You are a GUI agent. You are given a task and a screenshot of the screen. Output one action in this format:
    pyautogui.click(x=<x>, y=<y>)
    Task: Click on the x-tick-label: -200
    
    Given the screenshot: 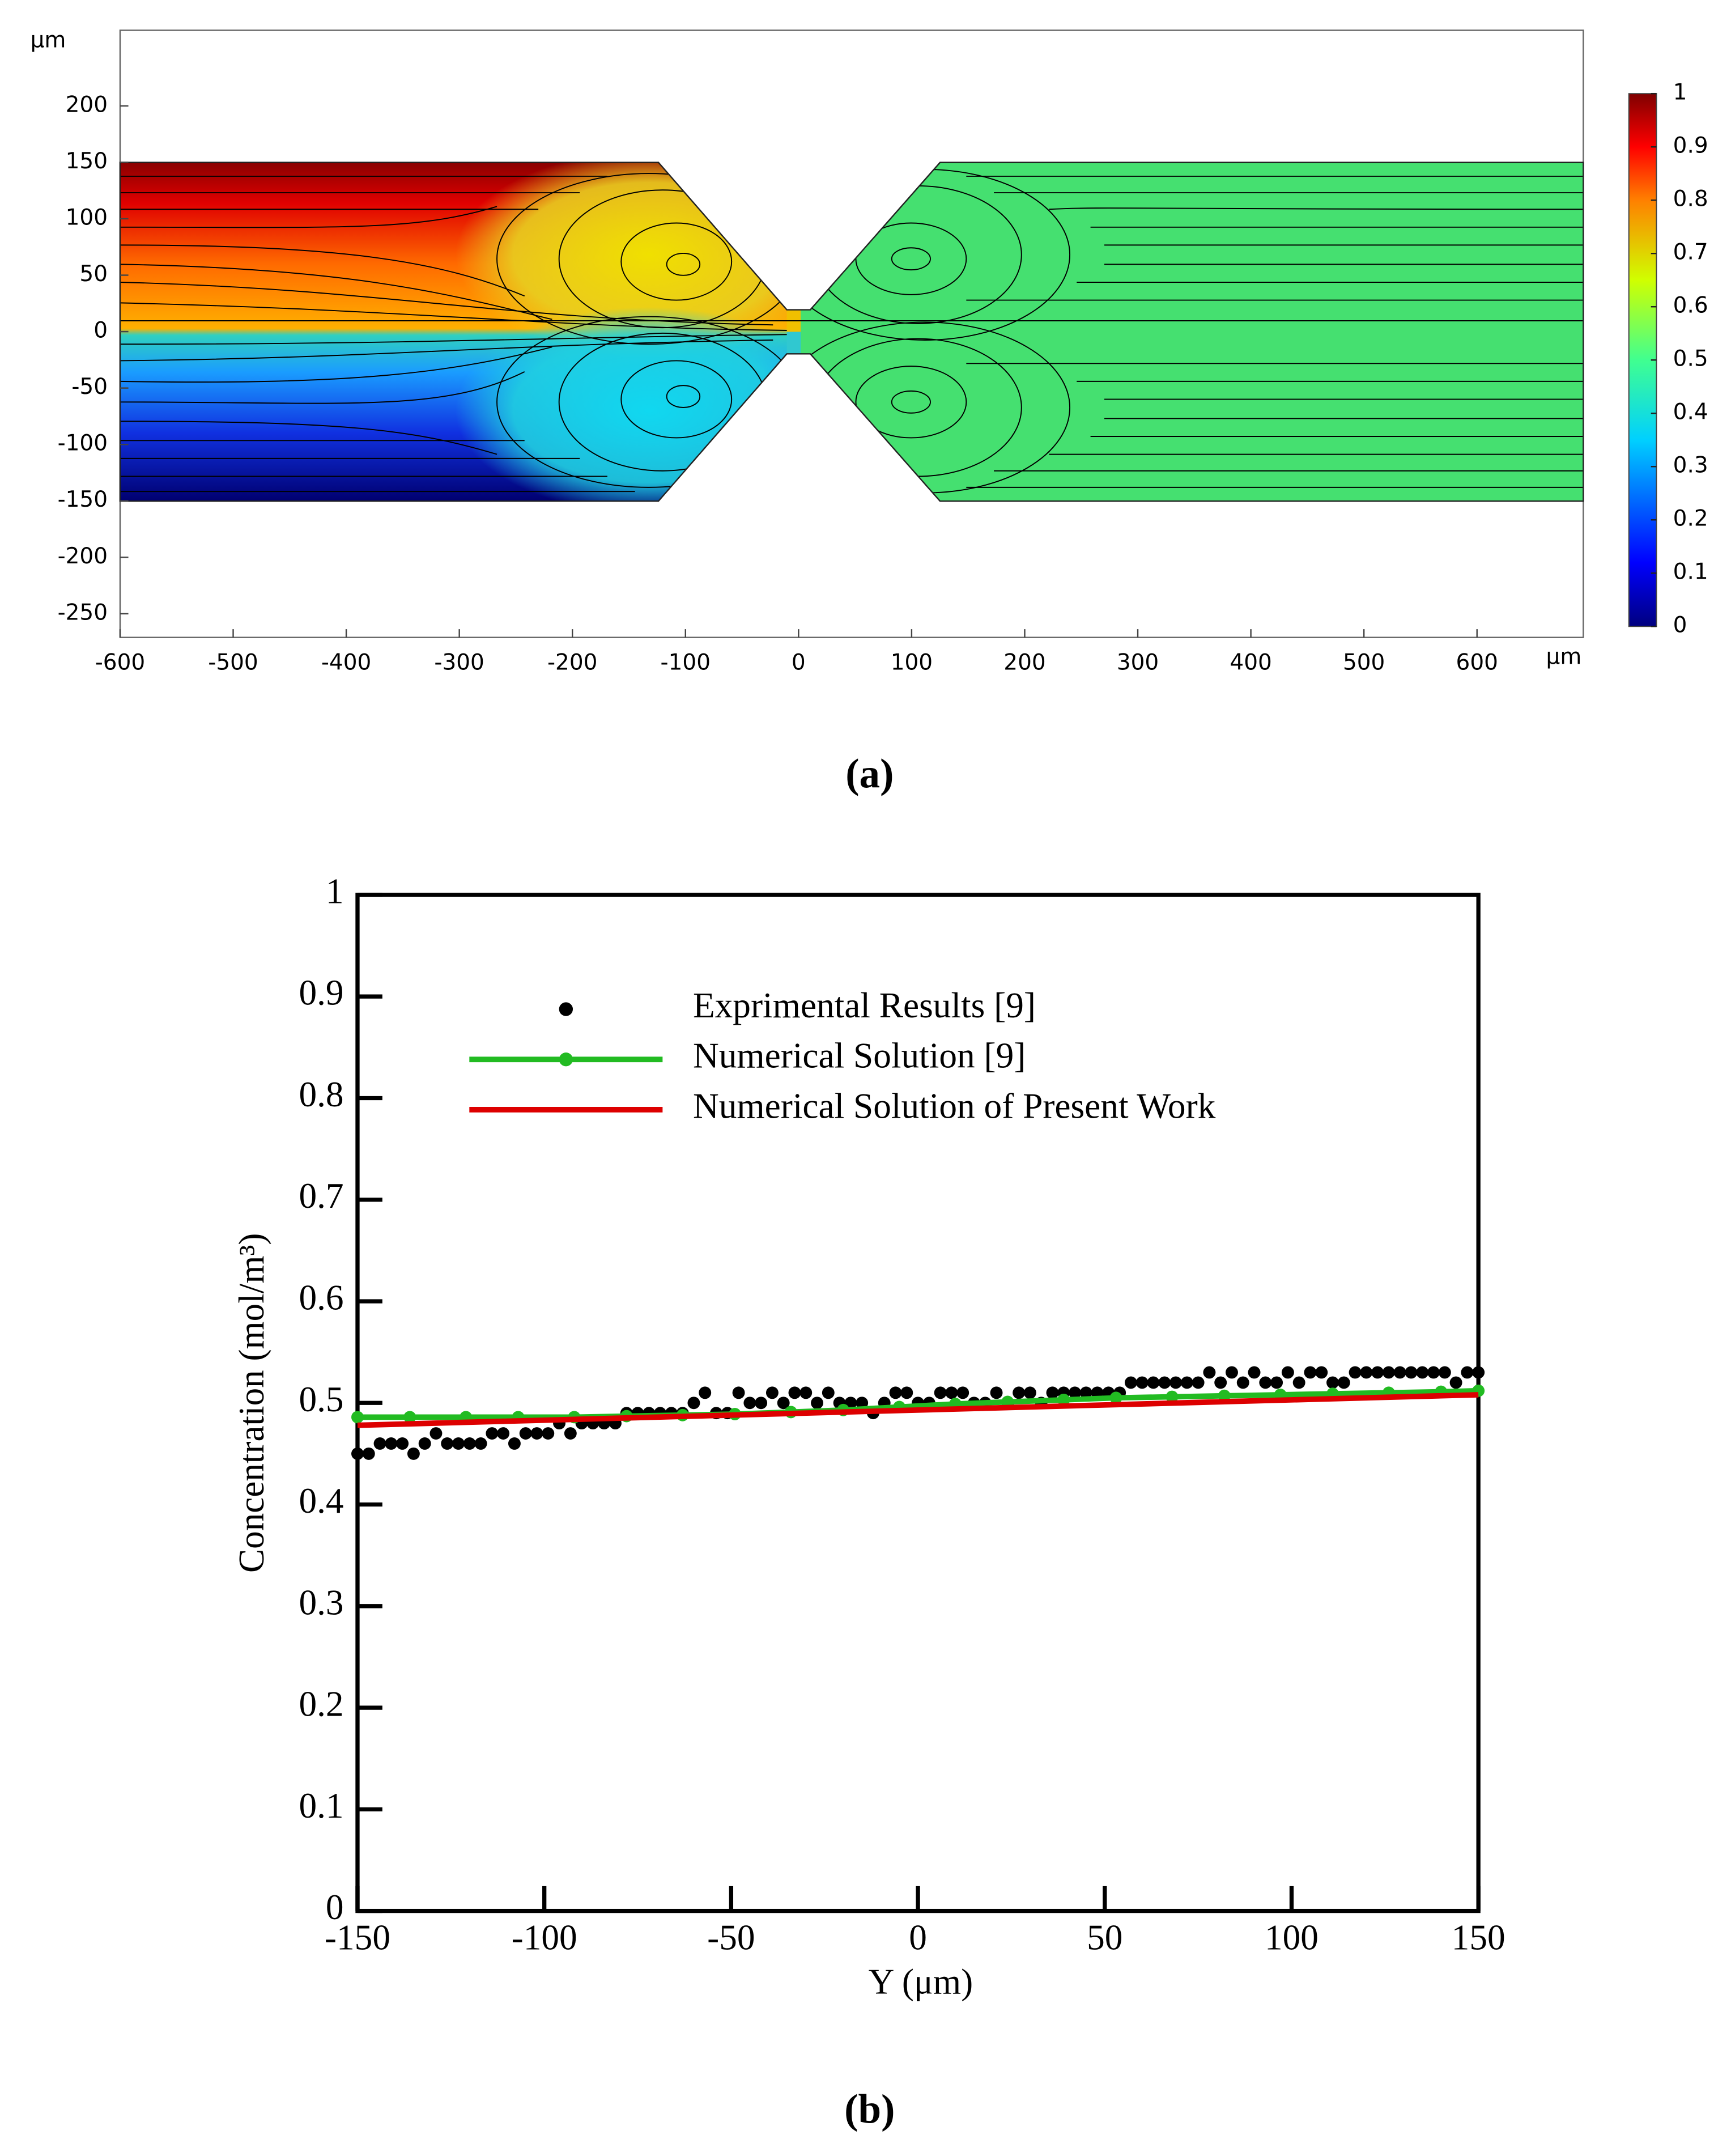 What is the action you would take?
    pyautogui.click(x=572, y=663)
    